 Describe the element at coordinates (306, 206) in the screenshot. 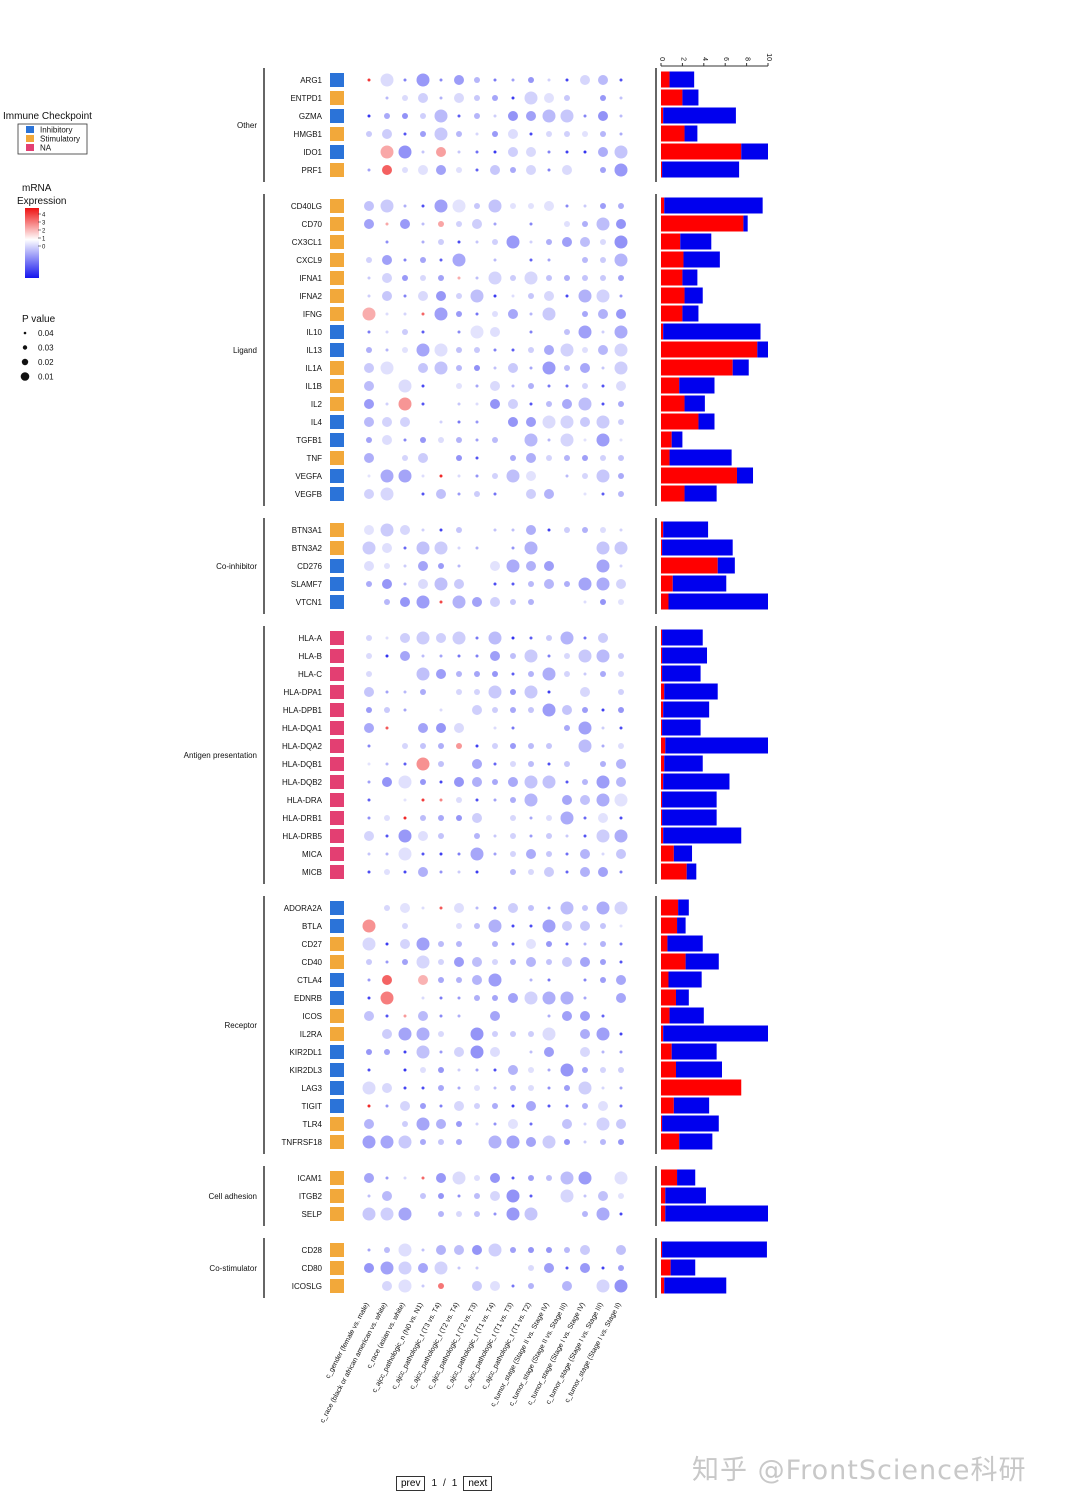

I see `gene-label: CD40LG` at that location.